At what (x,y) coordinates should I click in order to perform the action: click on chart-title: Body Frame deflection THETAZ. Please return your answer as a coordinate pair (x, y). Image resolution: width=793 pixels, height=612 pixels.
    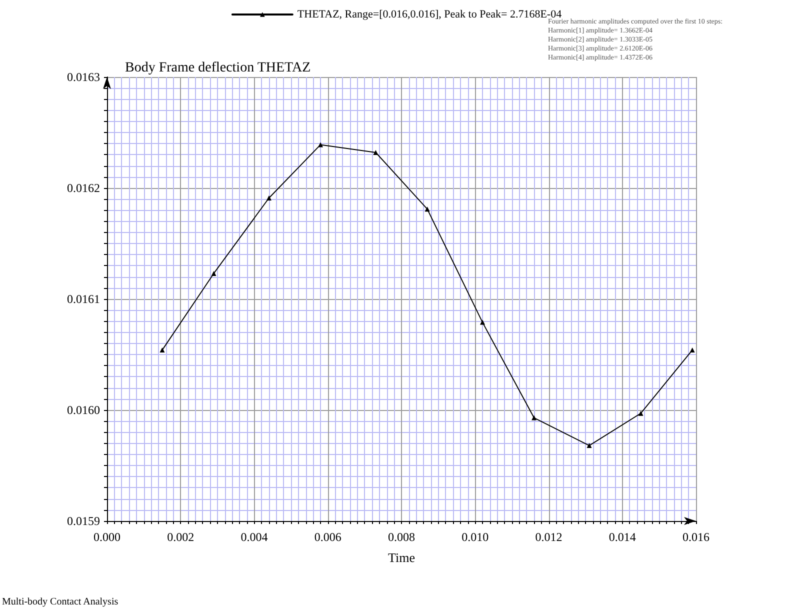
    Looking at the image, I should click on (218, 68).